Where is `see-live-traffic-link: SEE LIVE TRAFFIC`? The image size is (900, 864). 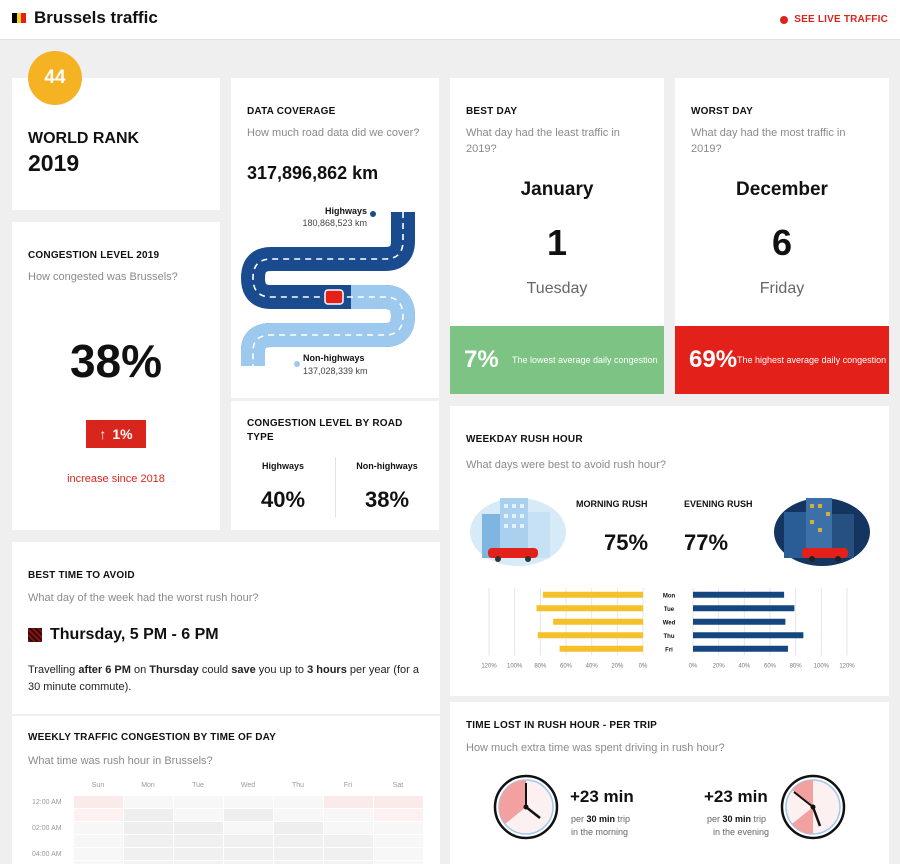 see-live-traffic-link: SEE LIVE TRAFFIC is located at coordinates (834, 19).